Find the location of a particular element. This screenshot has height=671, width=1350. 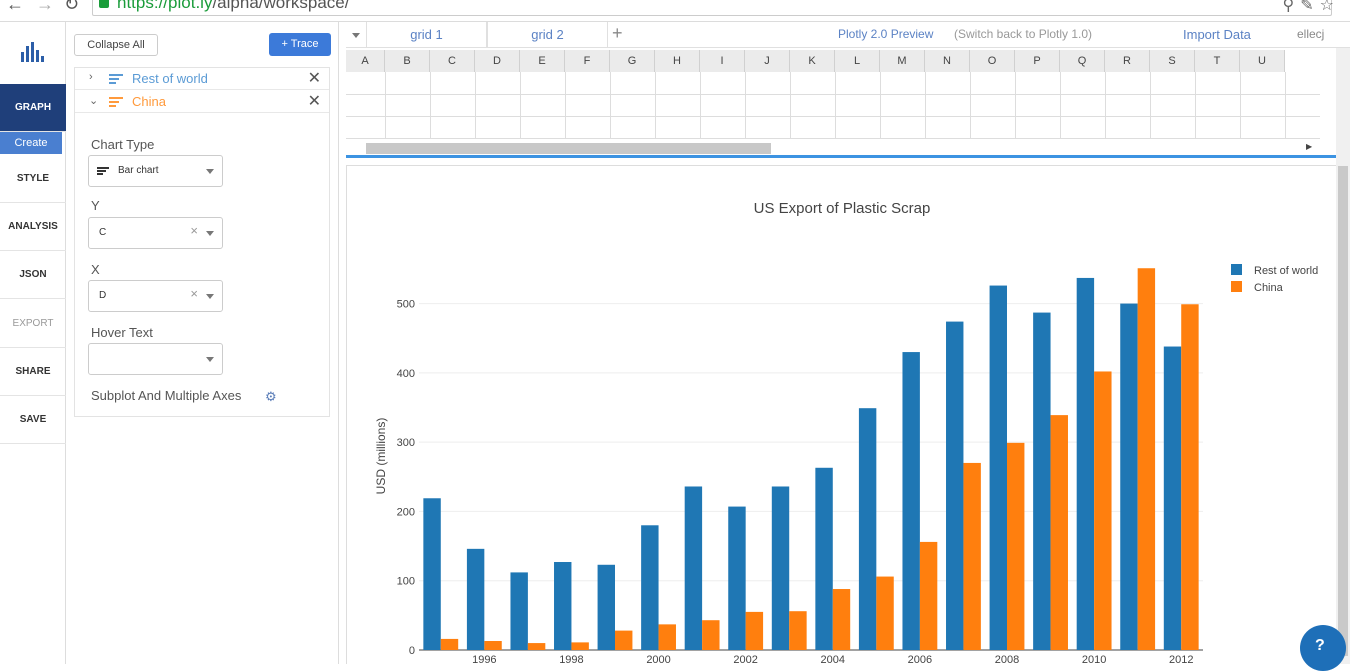

add-grid-icon: + is located at coordinates (617, 33).